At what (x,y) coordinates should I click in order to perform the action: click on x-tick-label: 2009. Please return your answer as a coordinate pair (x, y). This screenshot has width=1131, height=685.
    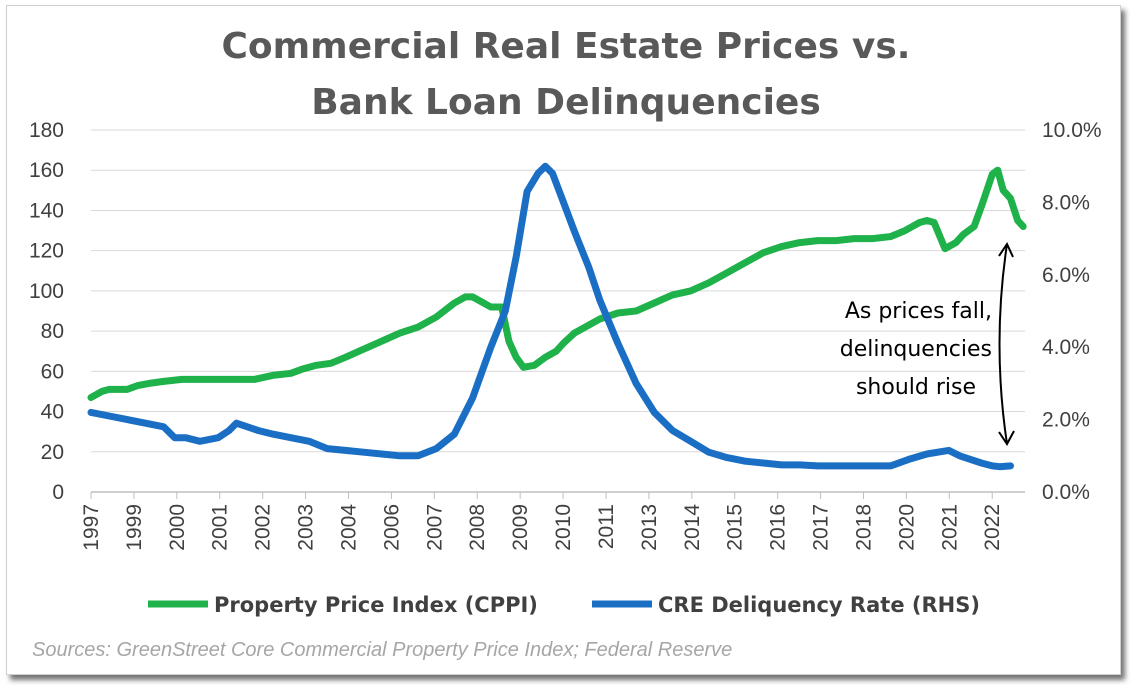
    Looking at the image, I should click on (520, 527).